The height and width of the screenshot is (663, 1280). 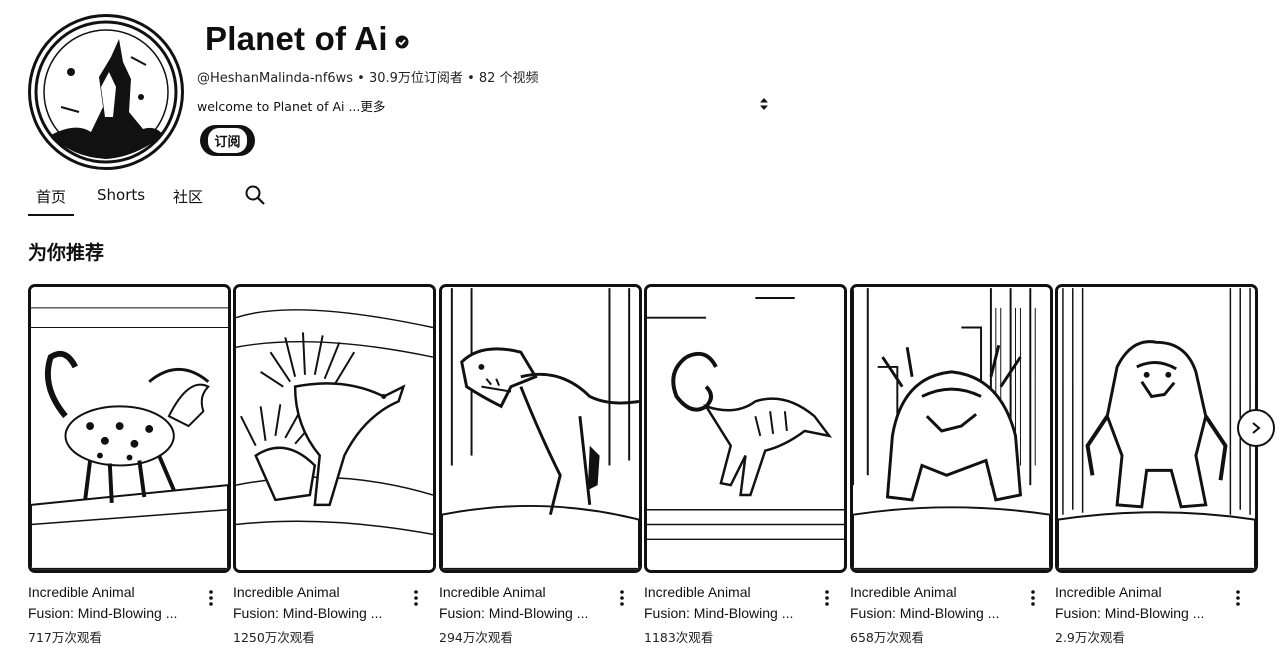 I want to click on video-count: 82 个视频, so click(x=508, y=78).